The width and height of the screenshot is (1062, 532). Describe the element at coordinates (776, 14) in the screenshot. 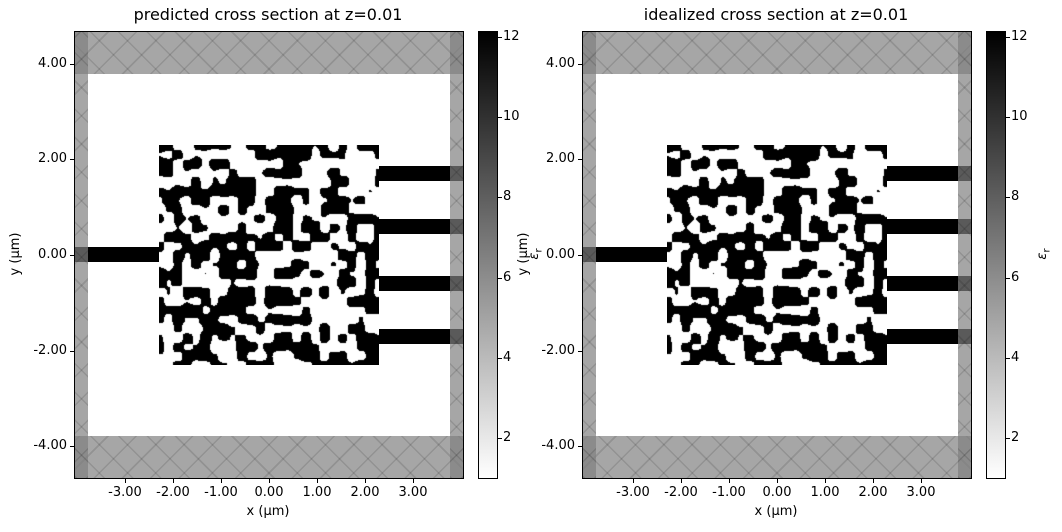

I see `plot-title: idealized cross section at z=0.01` at that location.